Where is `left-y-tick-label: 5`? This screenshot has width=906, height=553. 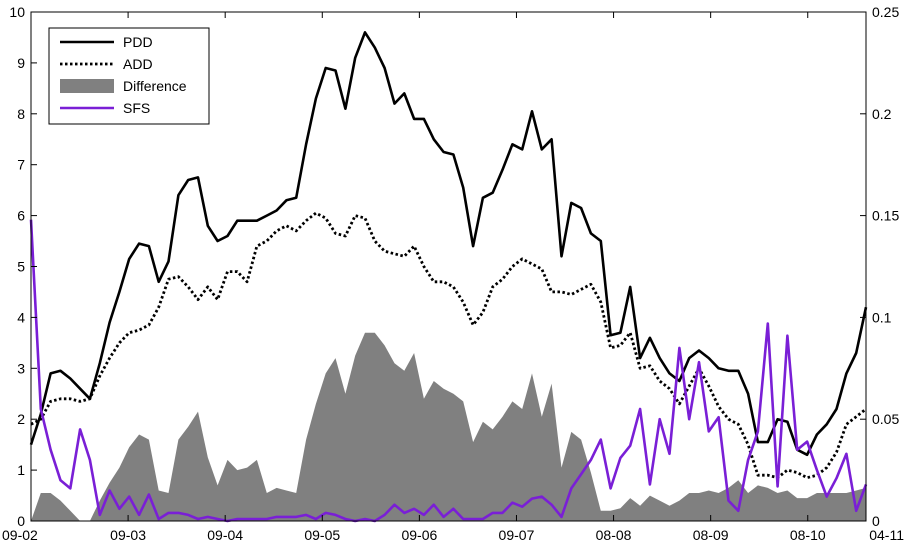 left-y-tick-label: 5 is located at coordinates (21, 267).